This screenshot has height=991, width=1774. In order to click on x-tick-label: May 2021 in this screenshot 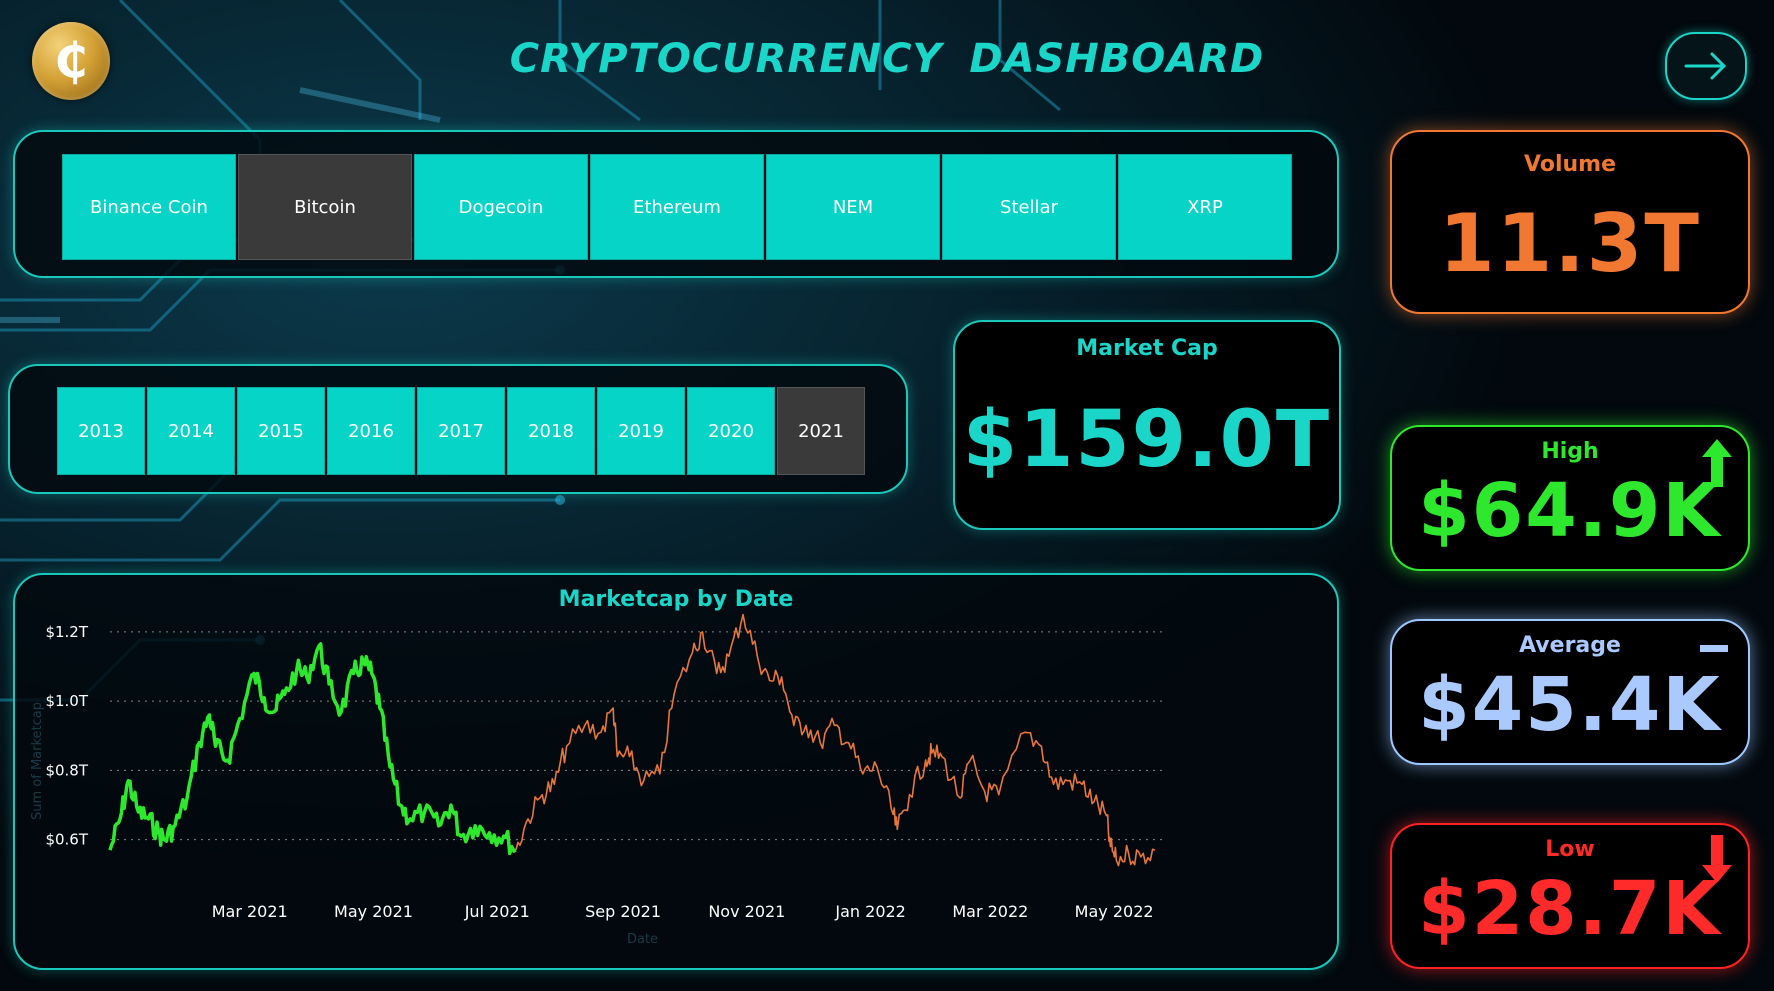, I will do `click(373, 911)`.